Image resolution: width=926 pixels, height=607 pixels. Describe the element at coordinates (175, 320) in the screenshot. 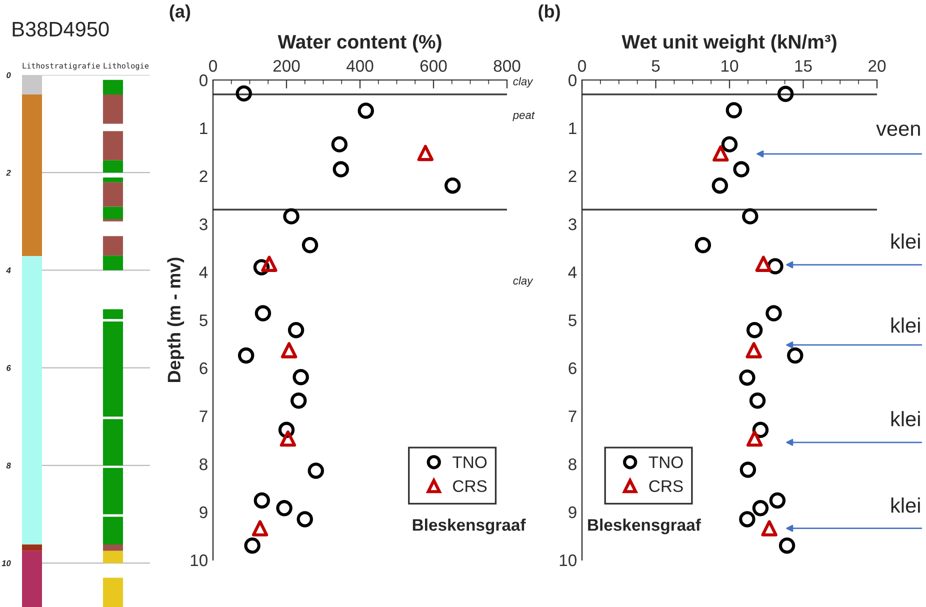

I see `y-axis-title: Depth (m - mv)` at that location.